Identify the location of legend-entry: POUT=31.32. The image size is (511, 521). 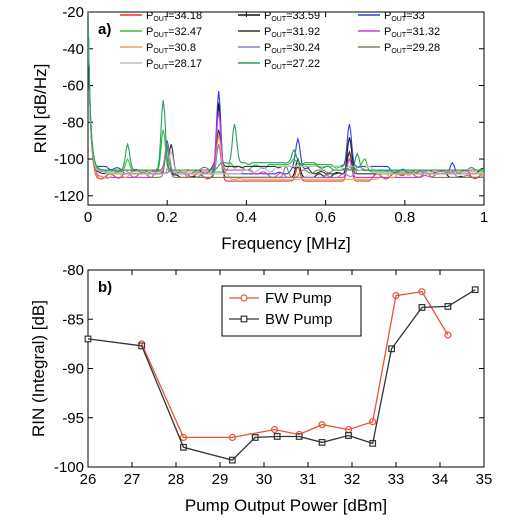
(412, 32).